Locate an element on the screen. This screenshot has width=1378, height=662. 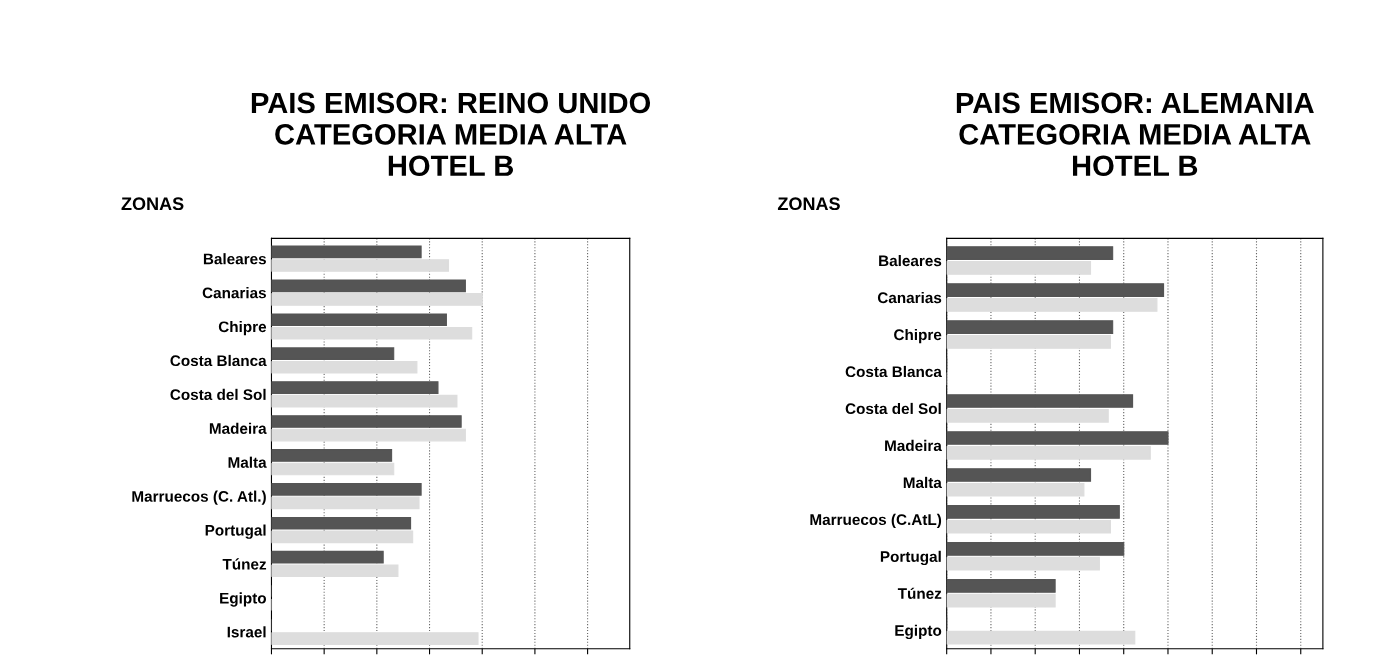
y-tick-label: Israel is located at coordinates (246, 632).